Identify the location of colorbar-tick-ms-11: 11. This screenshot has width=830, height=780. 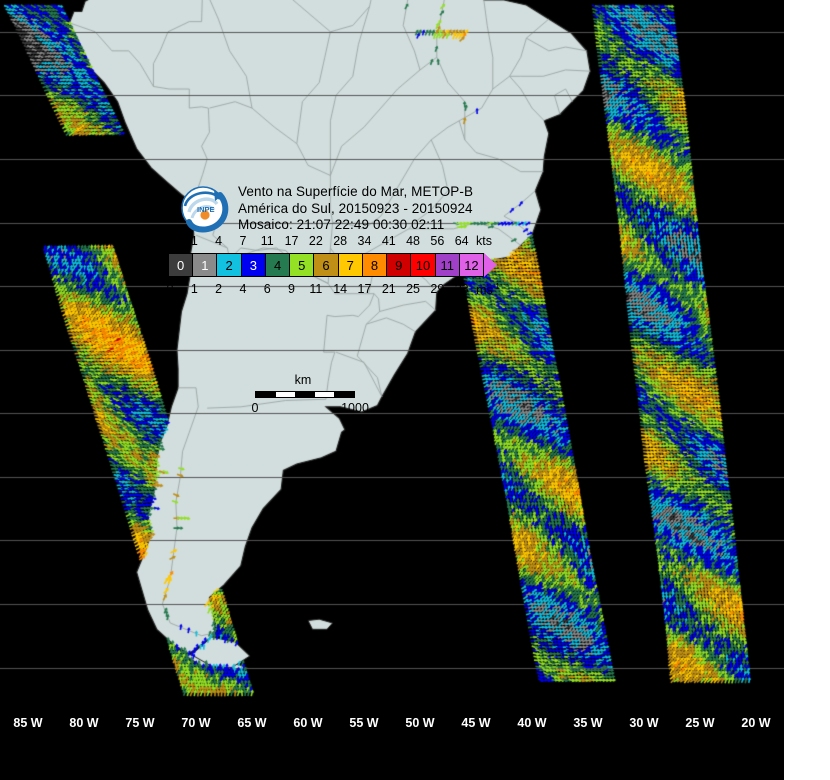
(316, 289).